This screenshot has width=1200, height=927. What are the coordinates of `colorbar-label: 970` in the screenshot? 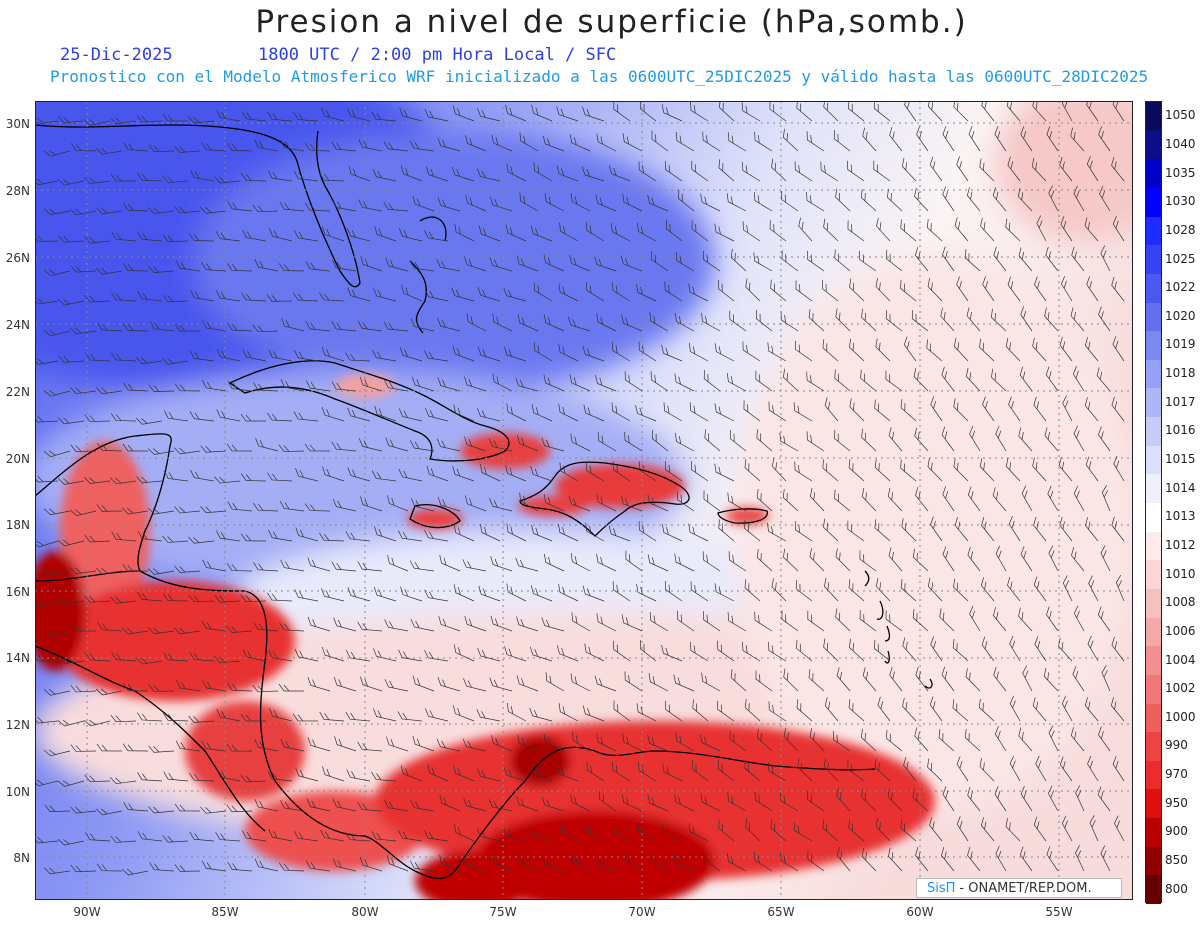 It's located at (1176, 774).